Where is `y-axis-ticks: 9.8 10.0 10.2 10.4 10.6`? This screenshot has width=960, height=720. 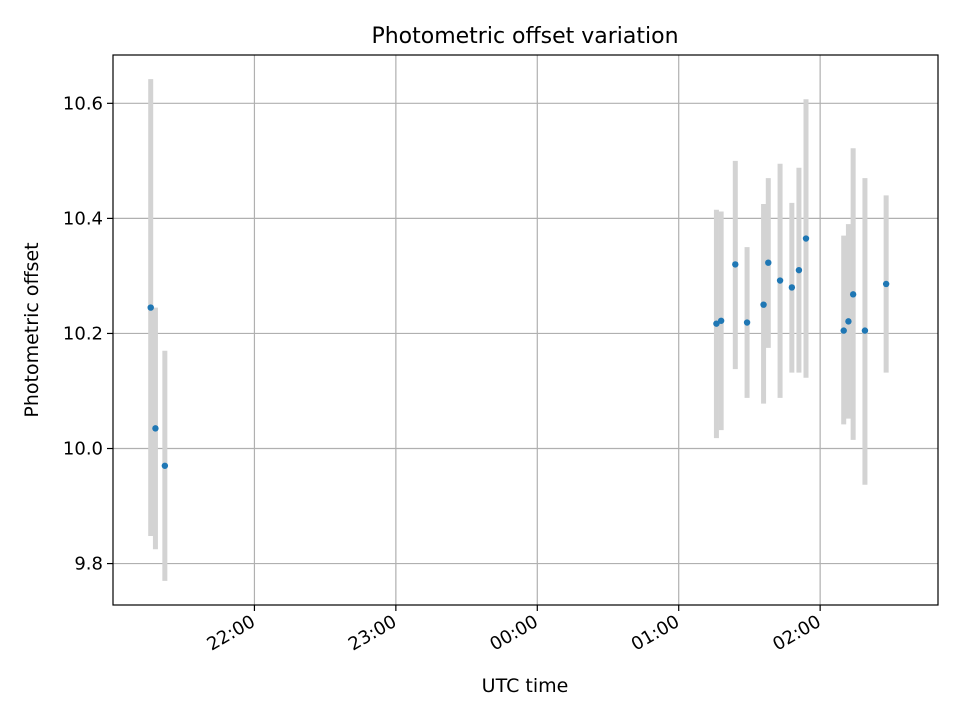 y-axis-ticks: 9.8 10.0 10.2 10.4 10.6 is located at coordinates (88, 334).